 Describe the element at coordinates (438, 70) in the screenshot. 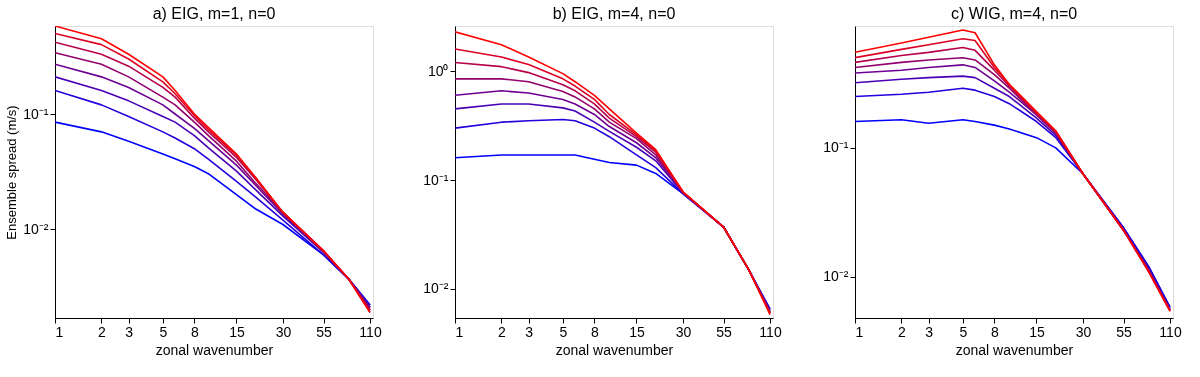

I see `y-tick-label: 10⁰` at that location.